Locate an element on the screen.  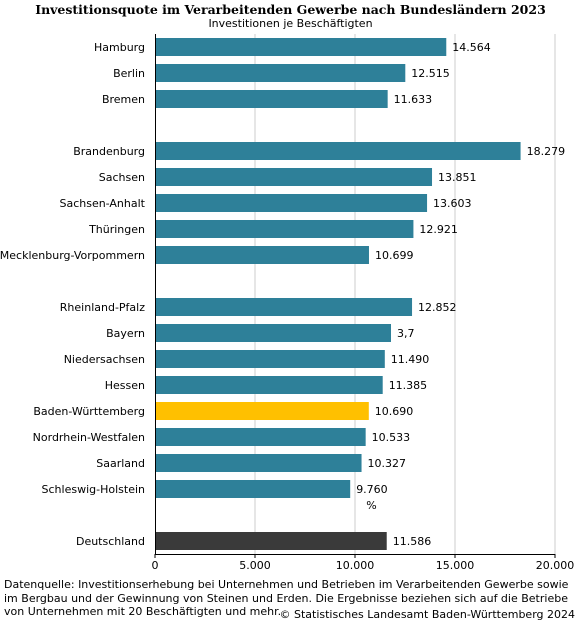
bar-baden-württemberg is located at coordinates (262, 411).